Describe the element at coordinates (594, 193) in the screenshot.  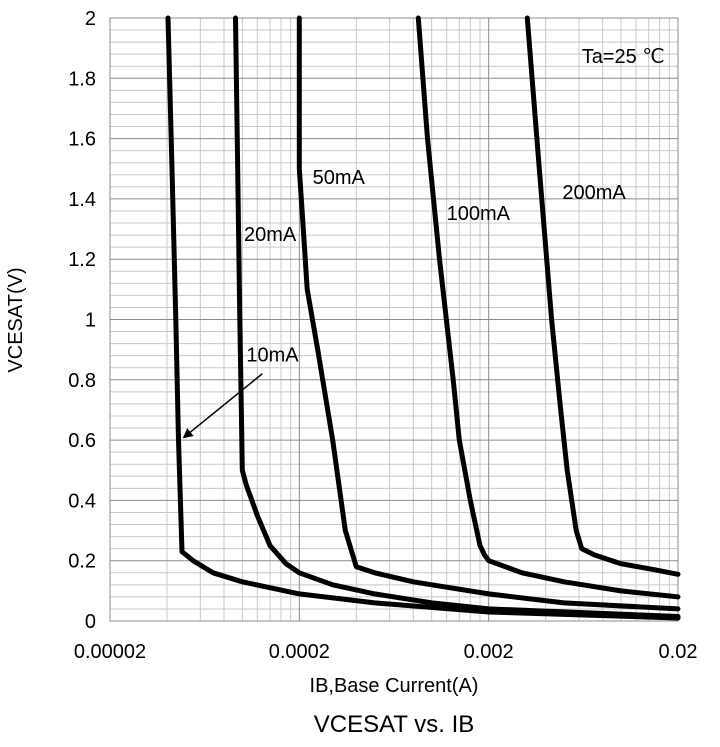
I see `annotation-label: 200mA` at that location.